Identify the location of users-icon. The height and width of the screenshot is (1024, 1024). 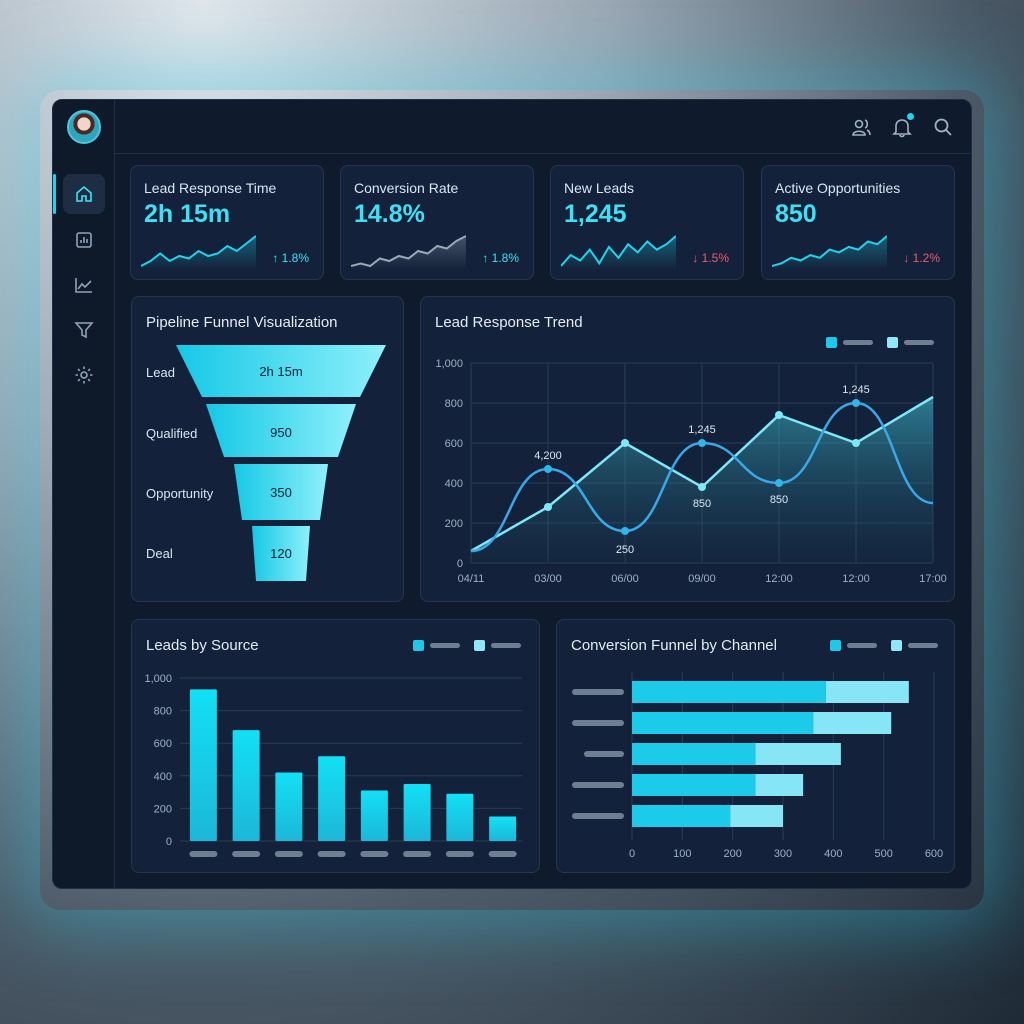
(861, 127).